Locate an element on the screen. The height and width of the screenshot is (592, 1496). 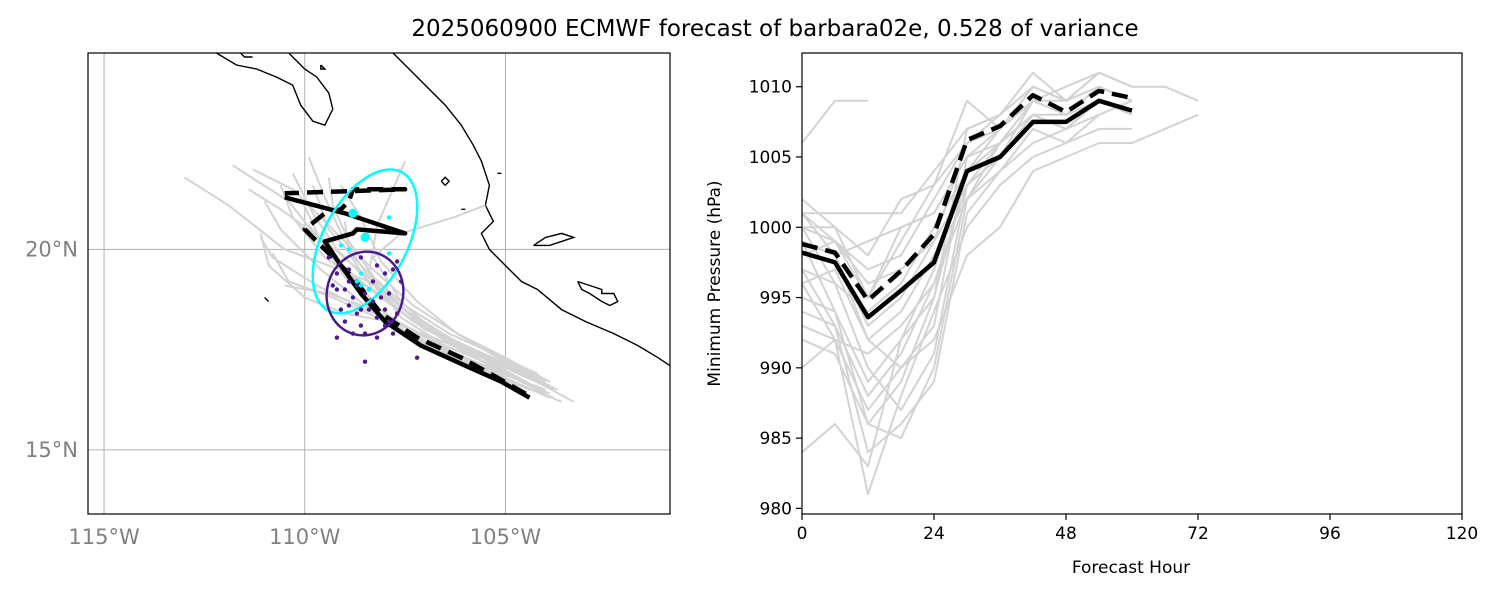
x-tick-label: 72 is located at coordinates (1198, 534).